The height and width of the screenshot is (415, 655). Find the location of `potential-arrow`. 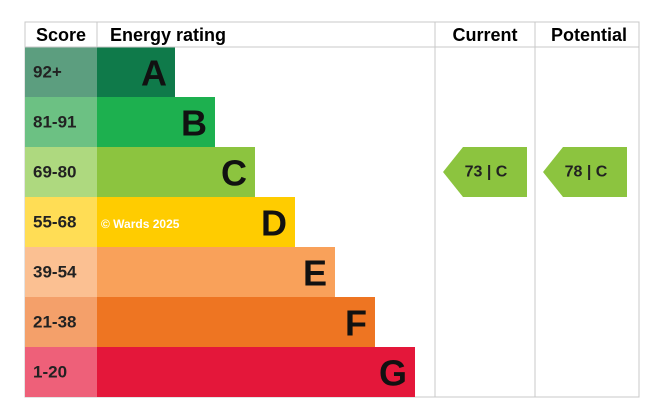

potential-arrow is located at coordinates (585, 172).